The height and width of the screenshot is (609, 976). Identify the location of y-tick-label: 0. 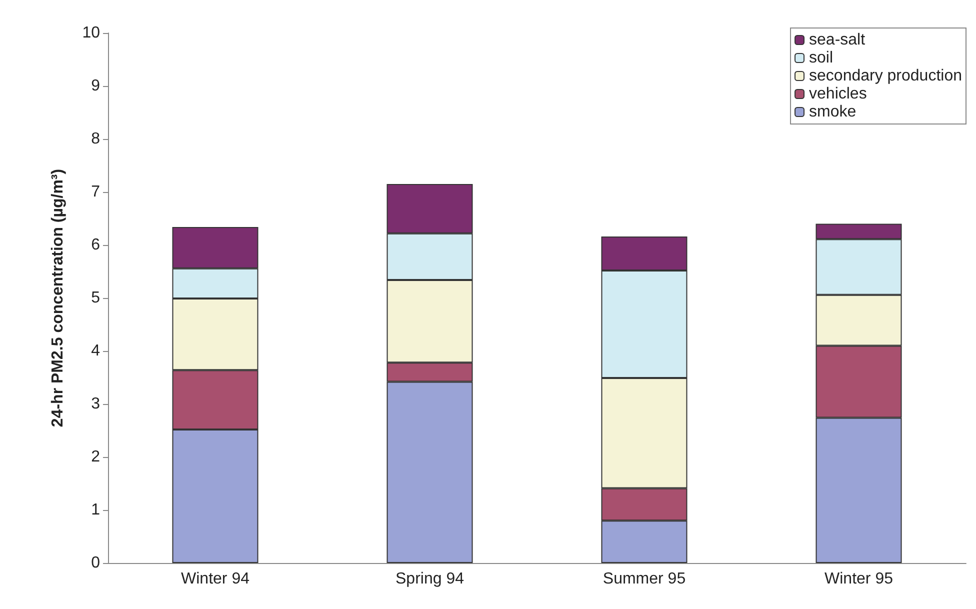
(95, 563).